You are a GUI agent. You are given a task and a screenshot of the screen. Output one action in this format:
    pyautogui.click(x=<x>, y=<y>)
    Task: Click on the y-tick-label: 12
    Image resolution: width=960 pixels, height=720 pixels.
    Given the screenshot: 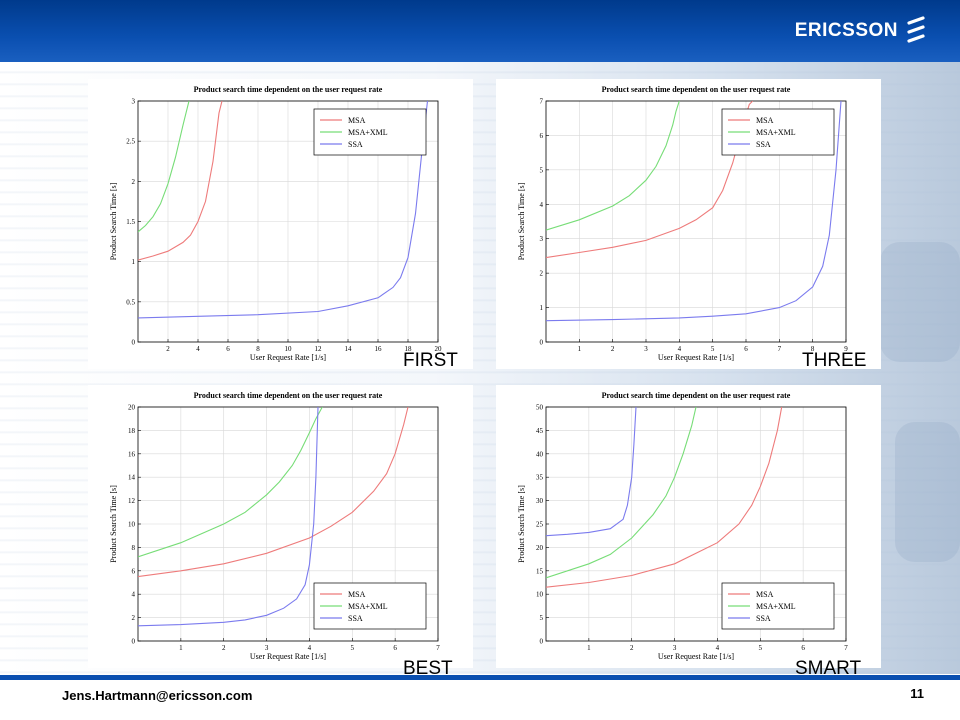 What is the action you would take?
    pyautogui.click(x=132, y=501)
    